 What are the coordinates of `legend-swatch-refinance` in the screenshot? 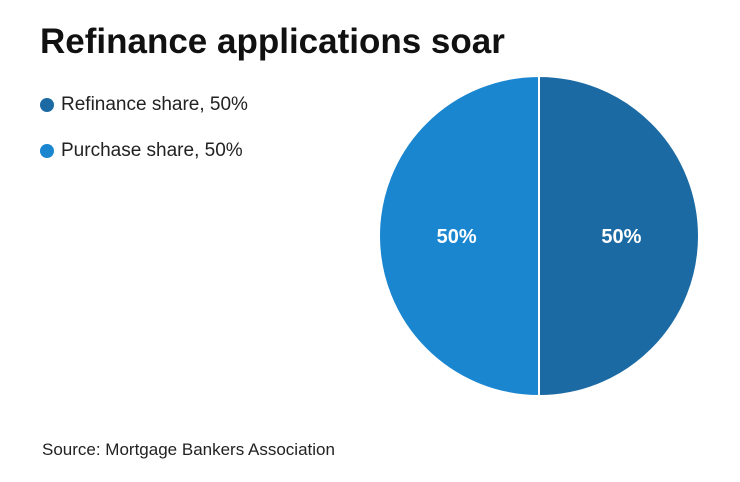 It's located at (47, 105).